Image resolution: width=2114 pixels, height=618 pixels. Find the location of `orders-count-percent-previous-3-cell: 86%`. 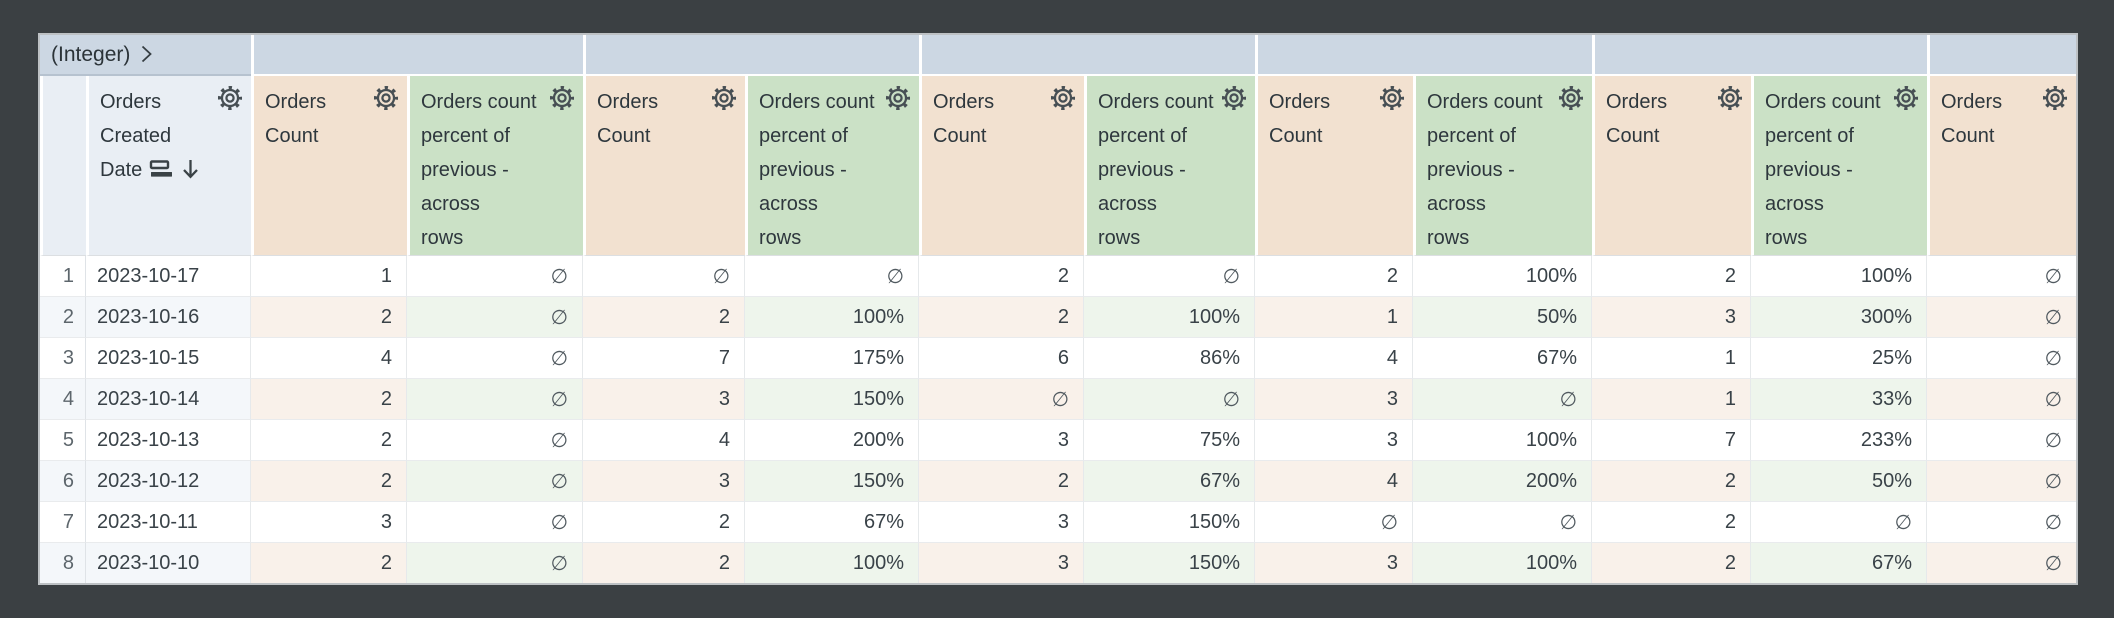

orders-count-percent-previous-3-cell: 86% is located at coordinates (1169, 358).